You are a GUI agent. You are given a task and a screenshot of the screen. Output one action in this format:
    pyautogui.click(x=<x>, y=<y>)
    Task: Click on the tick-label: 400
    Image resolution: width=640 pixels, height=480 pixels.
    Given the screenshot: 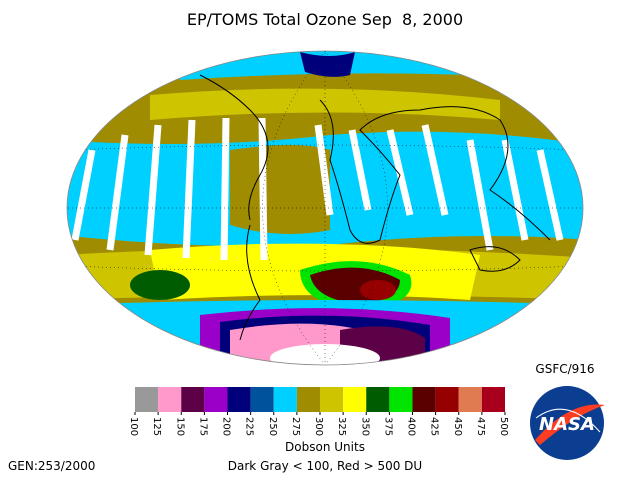 What is the action you would take?
    pyautogui.click(x=411, y=426)
    